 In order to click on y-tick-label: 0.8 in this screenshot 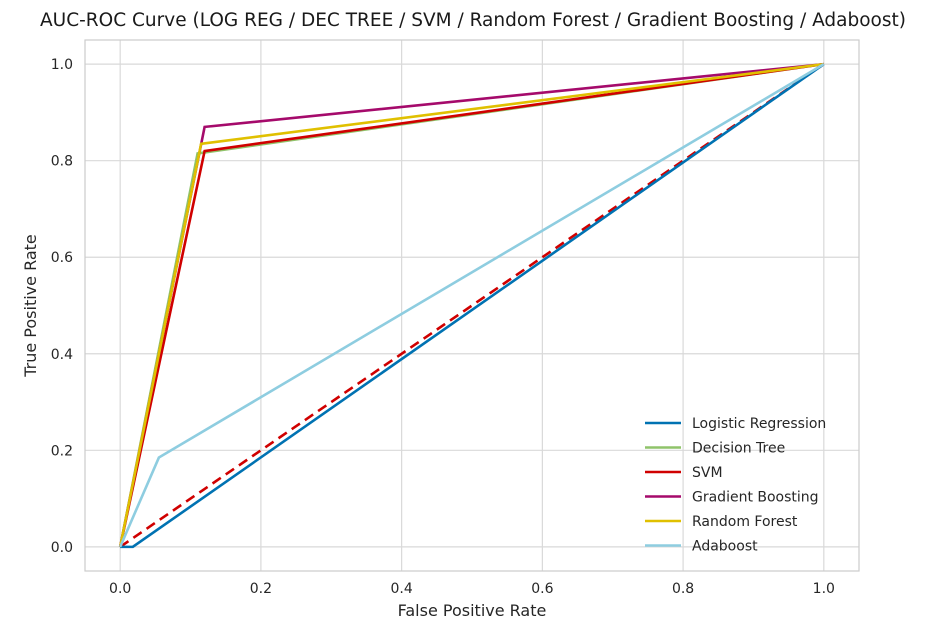, I will do `click(62, 162)`.